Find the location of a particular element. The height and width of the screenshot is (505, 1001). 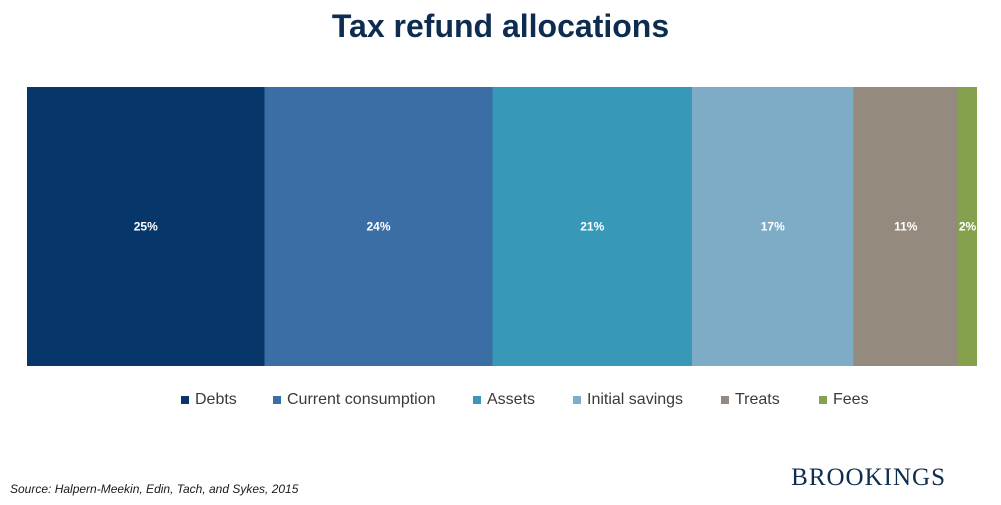

legend-item-initial-savings: Initial savings is located at coordinates (628, 400).